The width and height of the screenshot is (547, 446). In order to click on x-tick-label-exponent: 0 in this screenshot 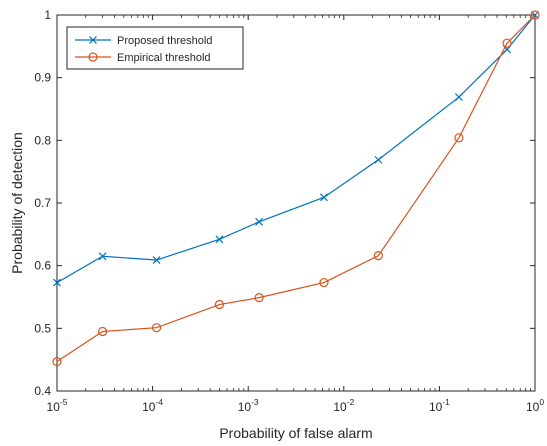, I will do `click(541, 402)`.